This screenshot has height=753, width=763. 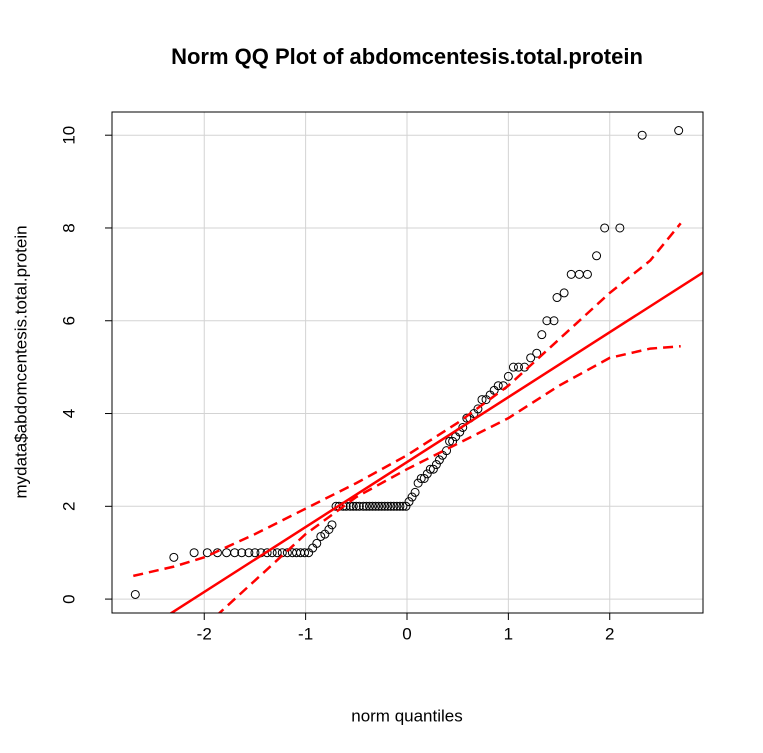 I want to click on x-tick-label: -1, so click(x=305, y=633).